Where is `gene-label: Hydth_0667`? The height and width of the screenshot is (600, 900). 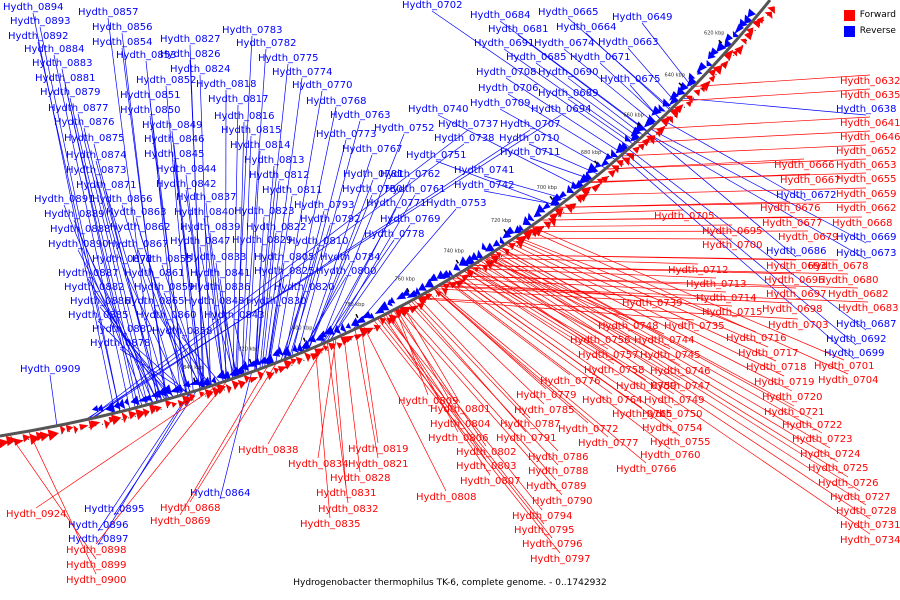
gene-label: Hydth_0667 is located at coordinates (810, 180).